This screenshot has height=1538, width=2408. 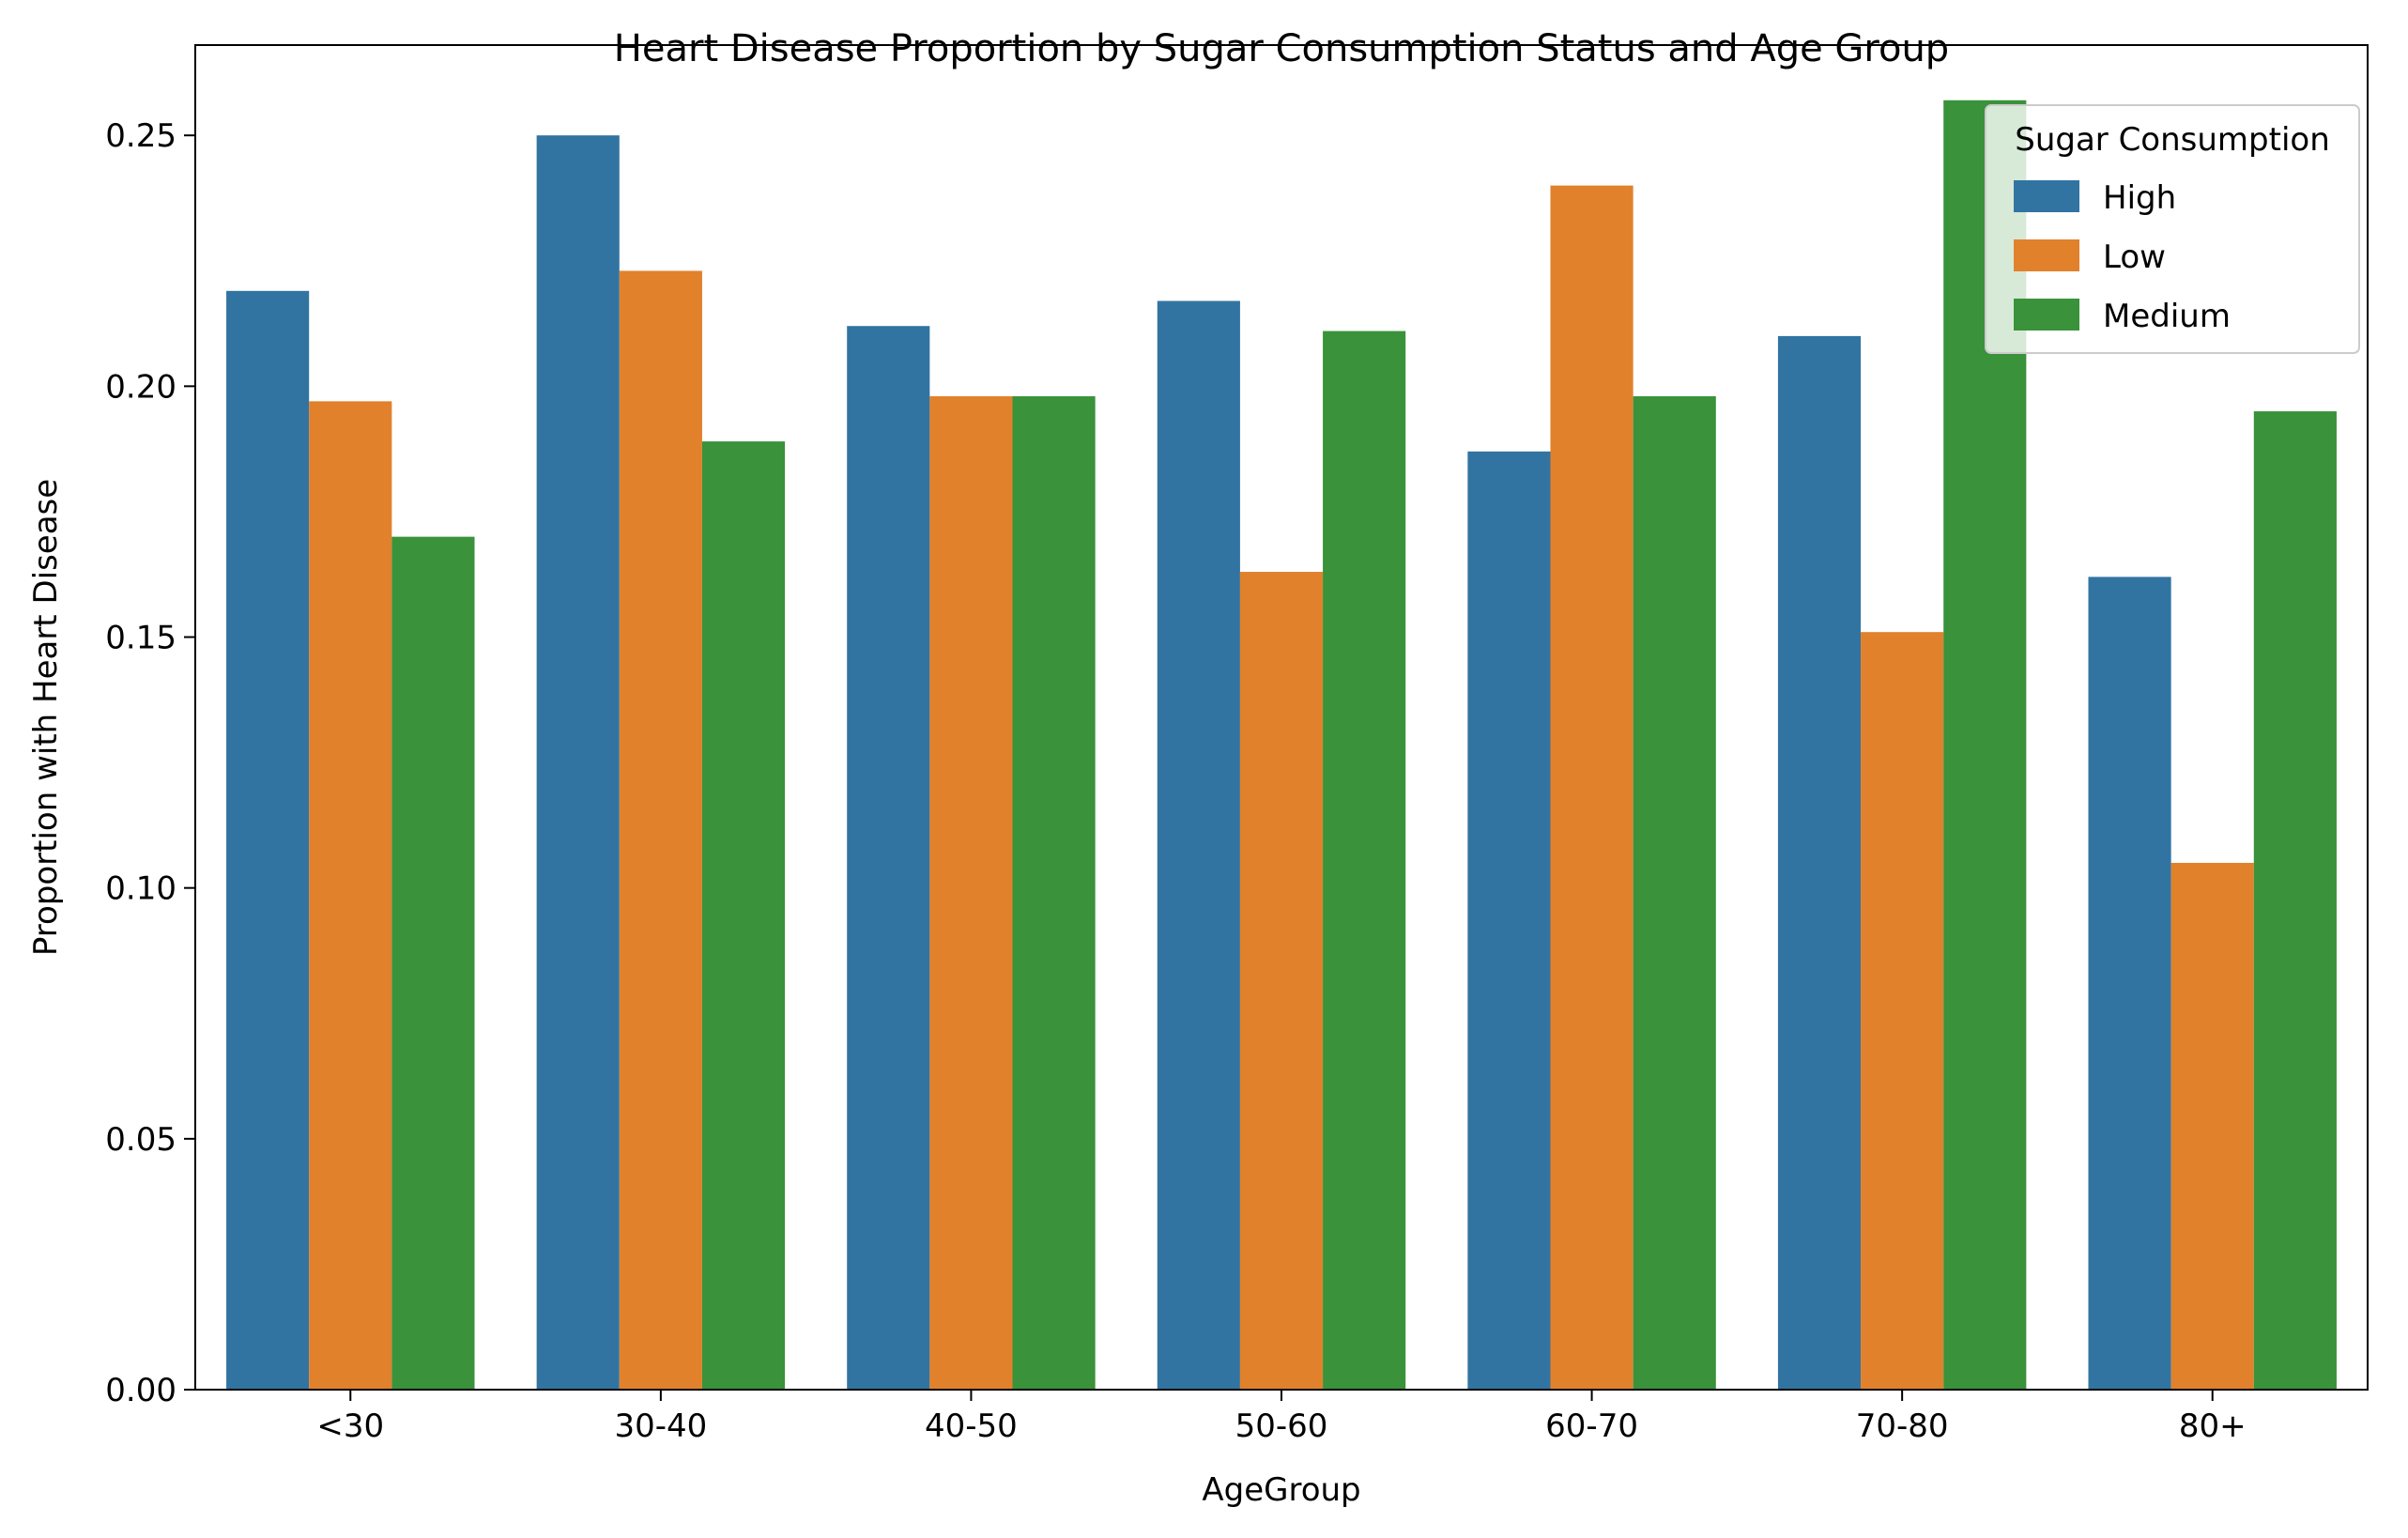 What do you see at coordinates (2139, 198) in the screenshot?
I see `legend-label-high: High` at bounding box center [2139, 198].